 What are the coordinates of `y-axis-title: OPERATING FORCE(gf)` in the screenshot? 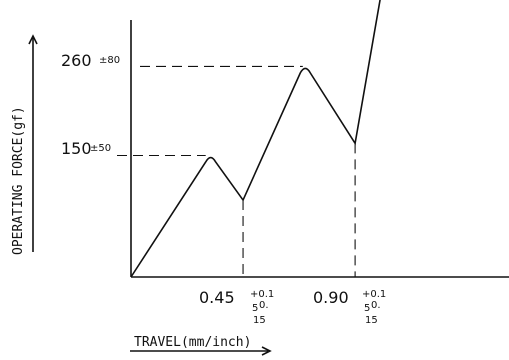 It's located at (18, 180).